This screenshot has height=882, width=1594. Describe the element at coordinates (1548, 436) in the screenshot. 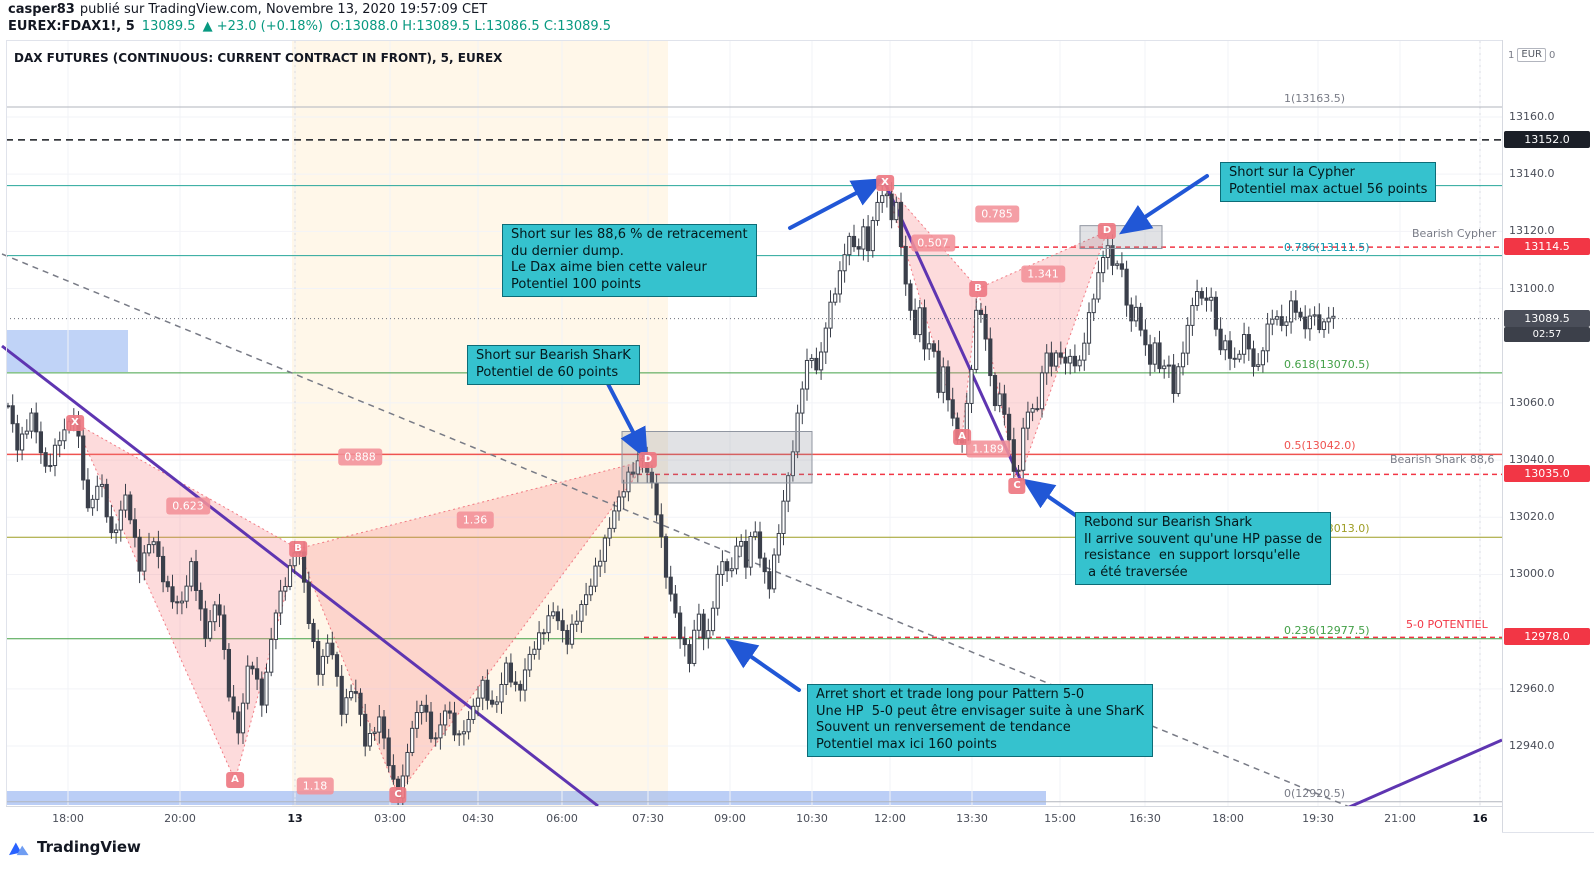

I see `price-axis: 1 EUR 0` at that location.